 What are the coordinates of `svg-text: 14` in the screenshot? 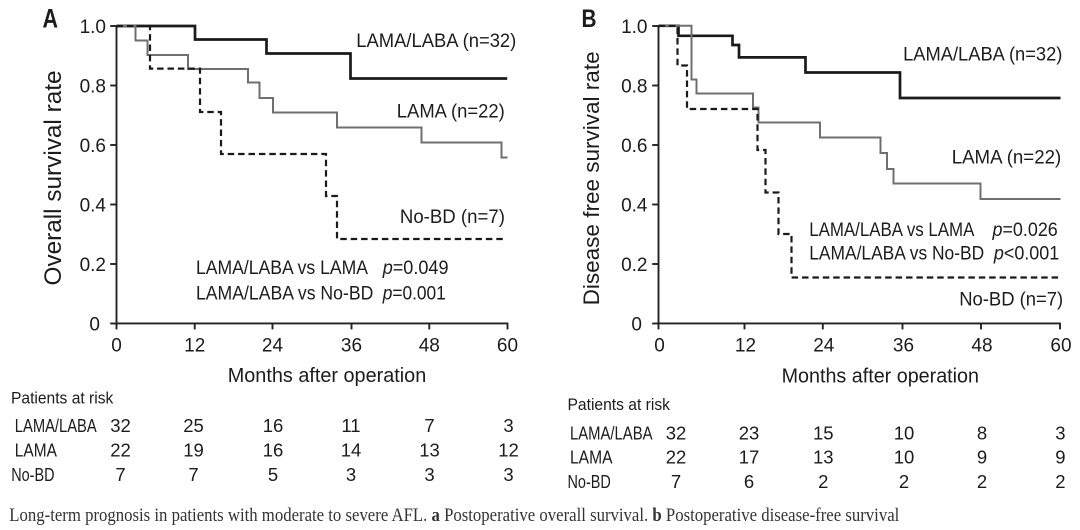 It's located at (351, 449).